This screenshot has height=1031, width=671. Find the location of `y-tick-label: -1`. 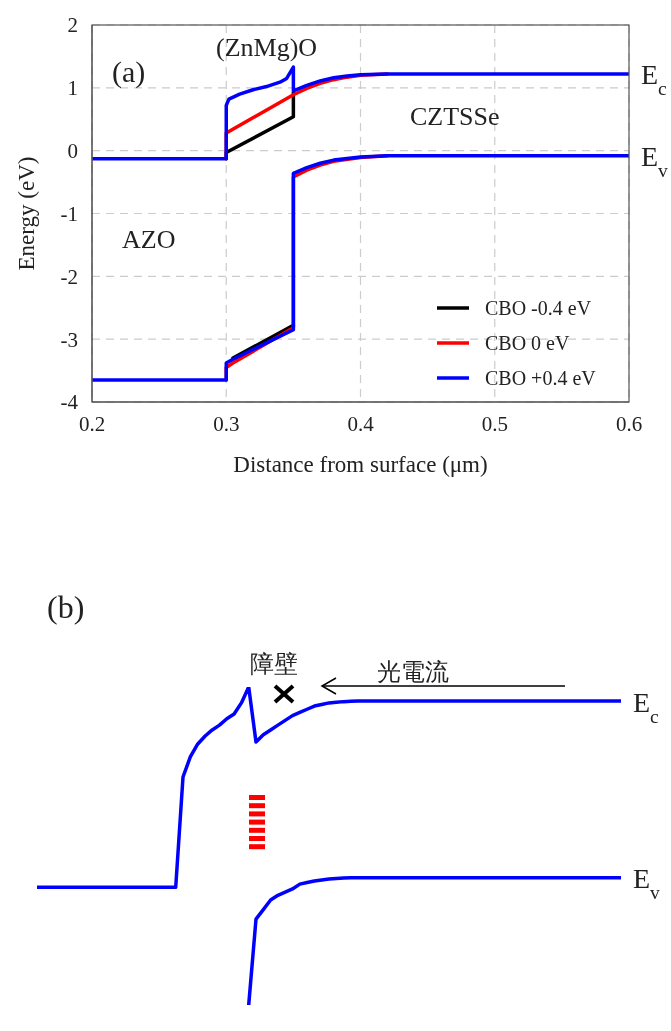

y-tick-label: -1 is located at coordinates (69, 213).